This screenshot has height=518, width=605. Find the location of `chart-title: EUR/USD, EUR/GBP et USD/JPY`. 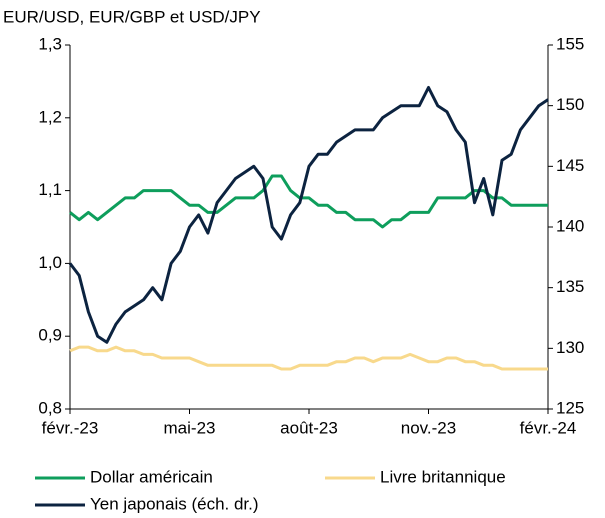

chart-title: EUR/USD, EUR/GBP et USD/JPY is located at coordinates (132, 16).